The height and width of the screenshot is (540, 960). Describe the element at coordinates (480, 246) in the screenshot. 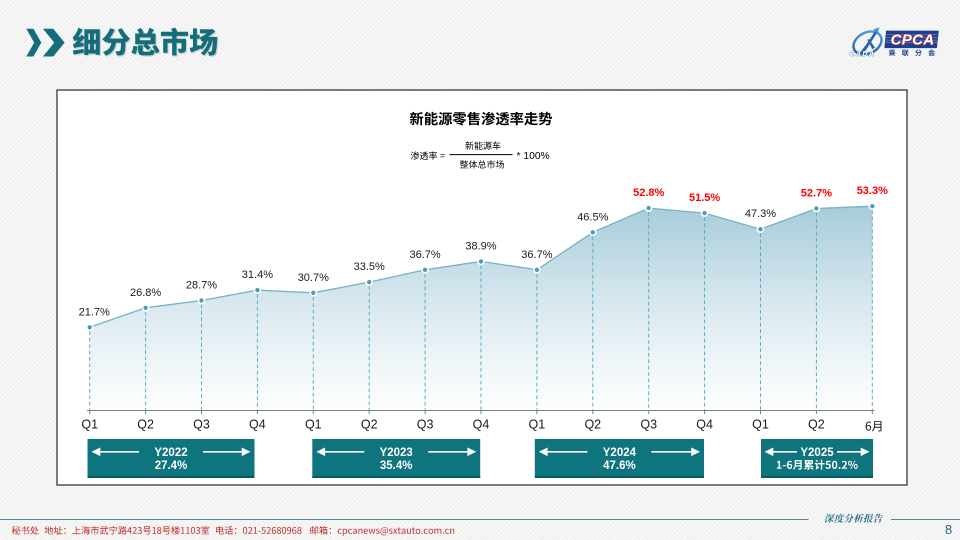

I see `svg-text: 38.9%` at that location.